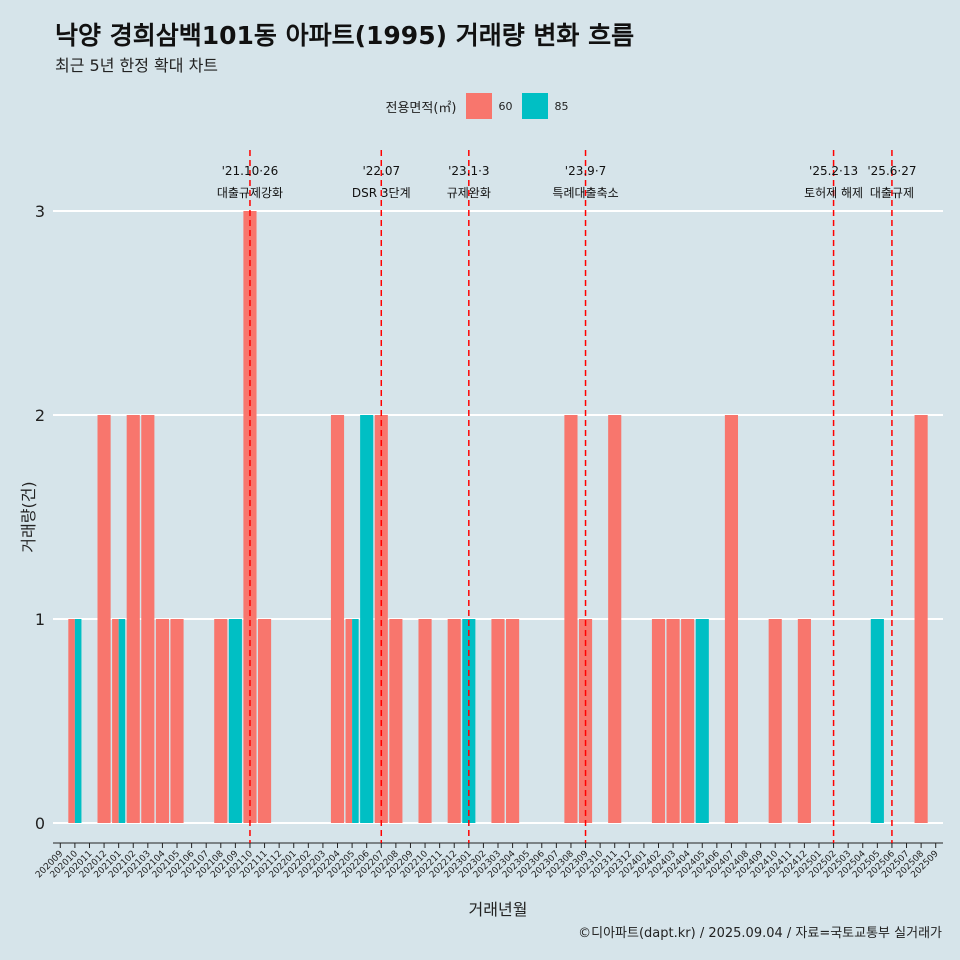  I want to click on annotation-date-202110: '21.10·26, so click(250, 171).